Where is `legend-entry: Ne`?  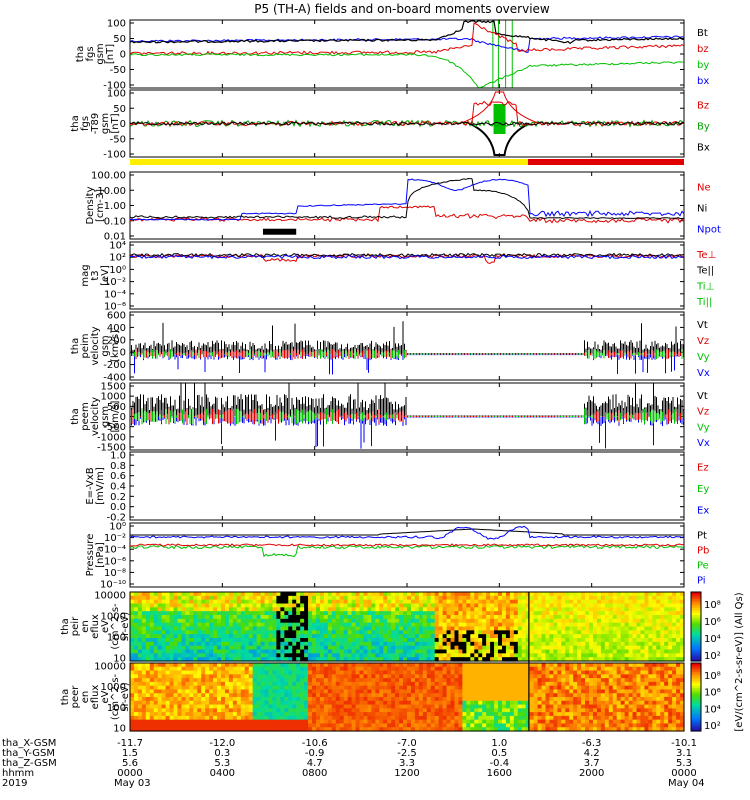
legend-entry: Ne is located at coordinates (704, 188).